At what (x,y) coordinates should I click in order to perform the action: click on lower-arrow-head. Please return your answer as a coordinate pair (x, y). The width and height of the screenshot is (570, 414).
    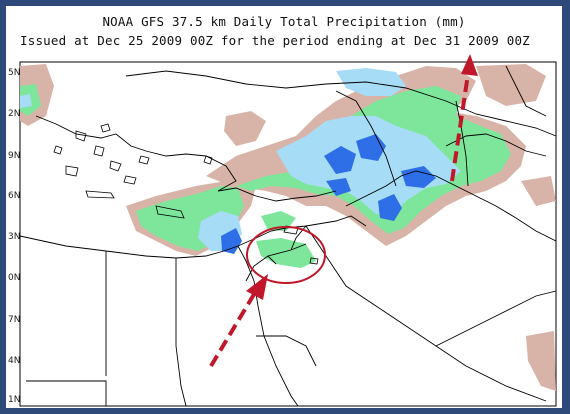
    Looking at the image, I should click on (257, 287).